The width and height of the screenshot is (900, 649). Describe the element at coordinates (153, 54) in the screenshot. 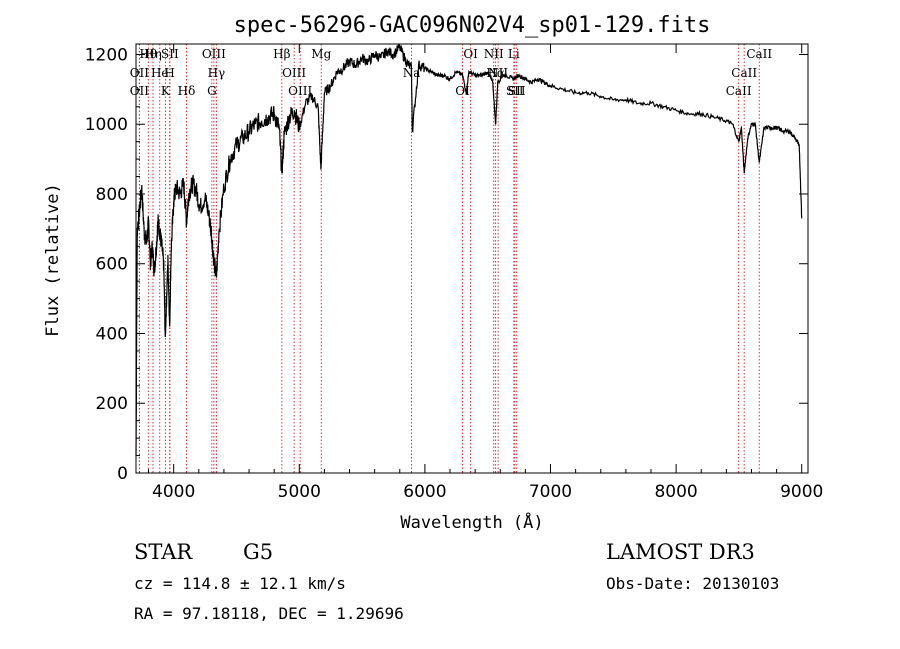

I see `line-label: Hη` at that location.